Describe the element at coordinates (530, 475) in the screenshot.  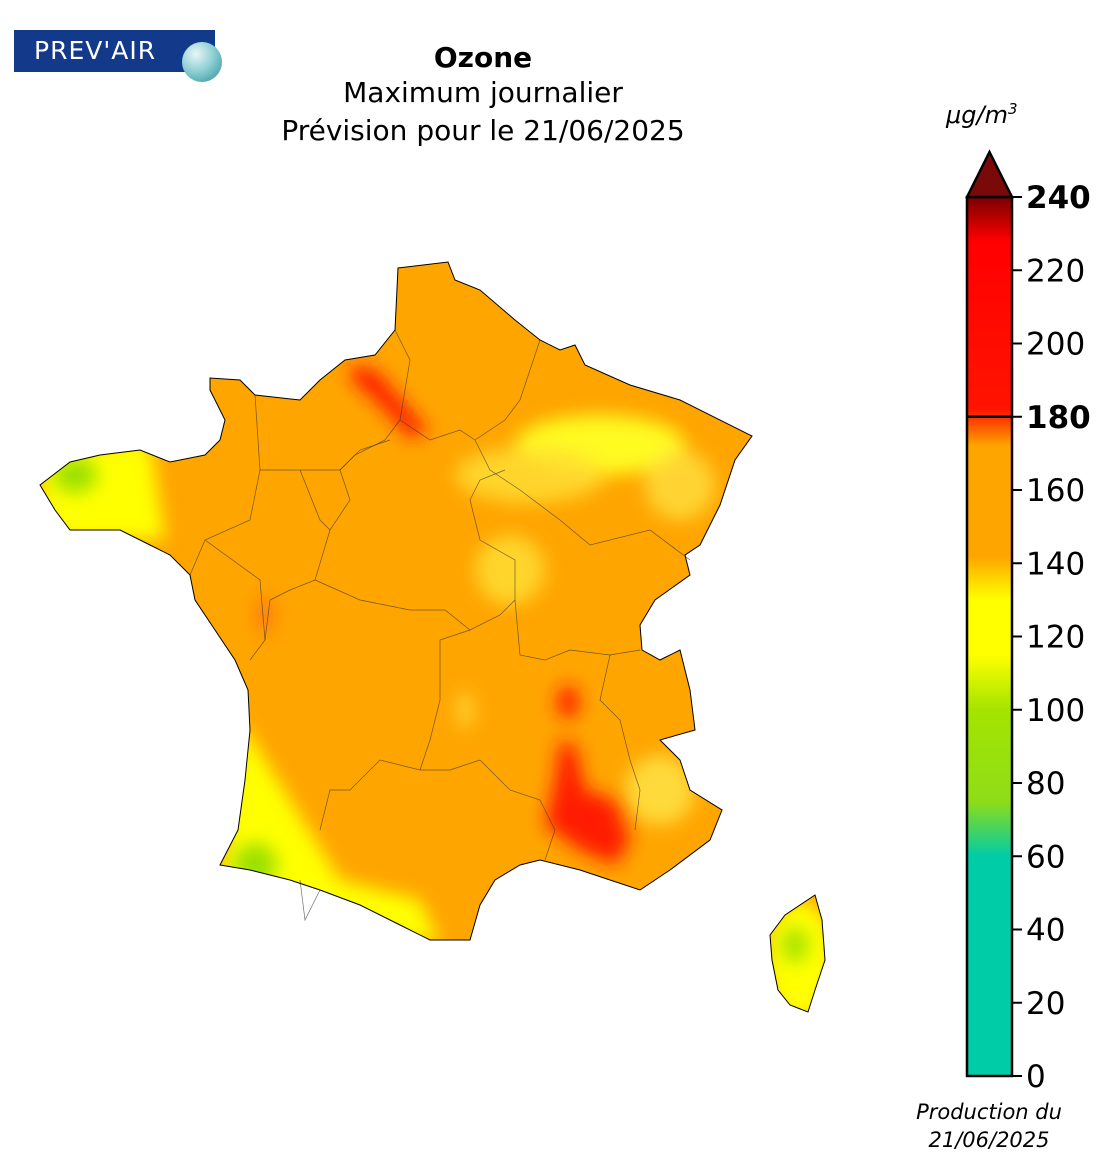
I see `ozone-zone-east` at that location.